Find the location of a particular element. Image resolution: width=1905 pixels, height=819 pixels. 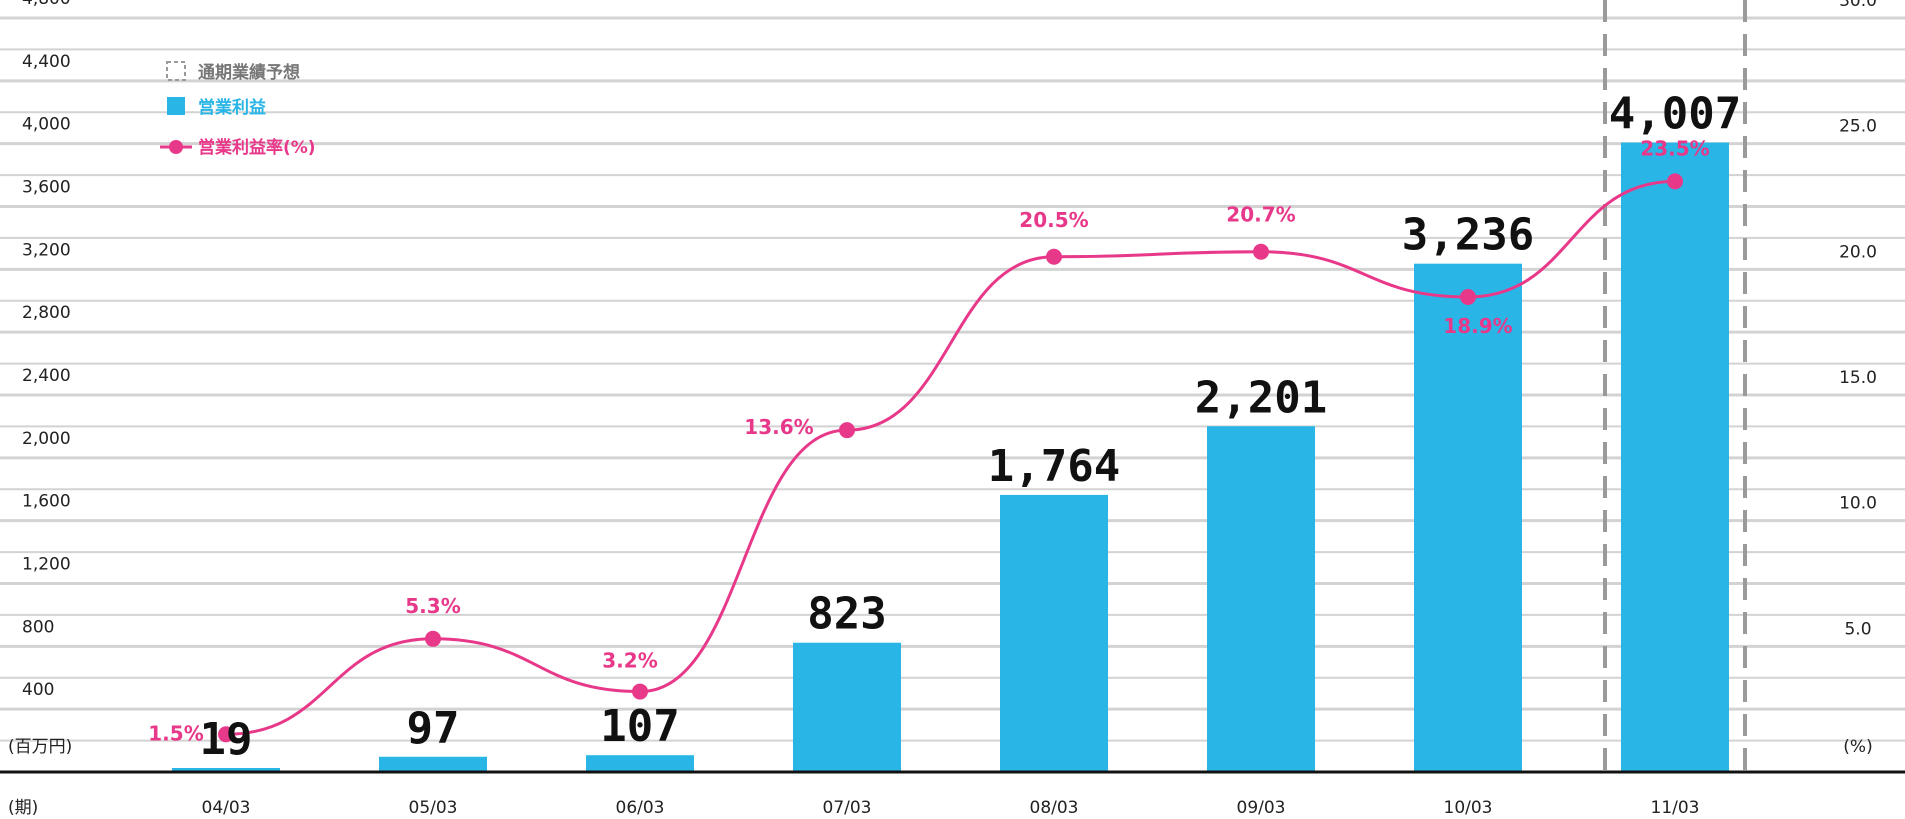

legend-forecast-swatch is located at coordinates (176, 71).